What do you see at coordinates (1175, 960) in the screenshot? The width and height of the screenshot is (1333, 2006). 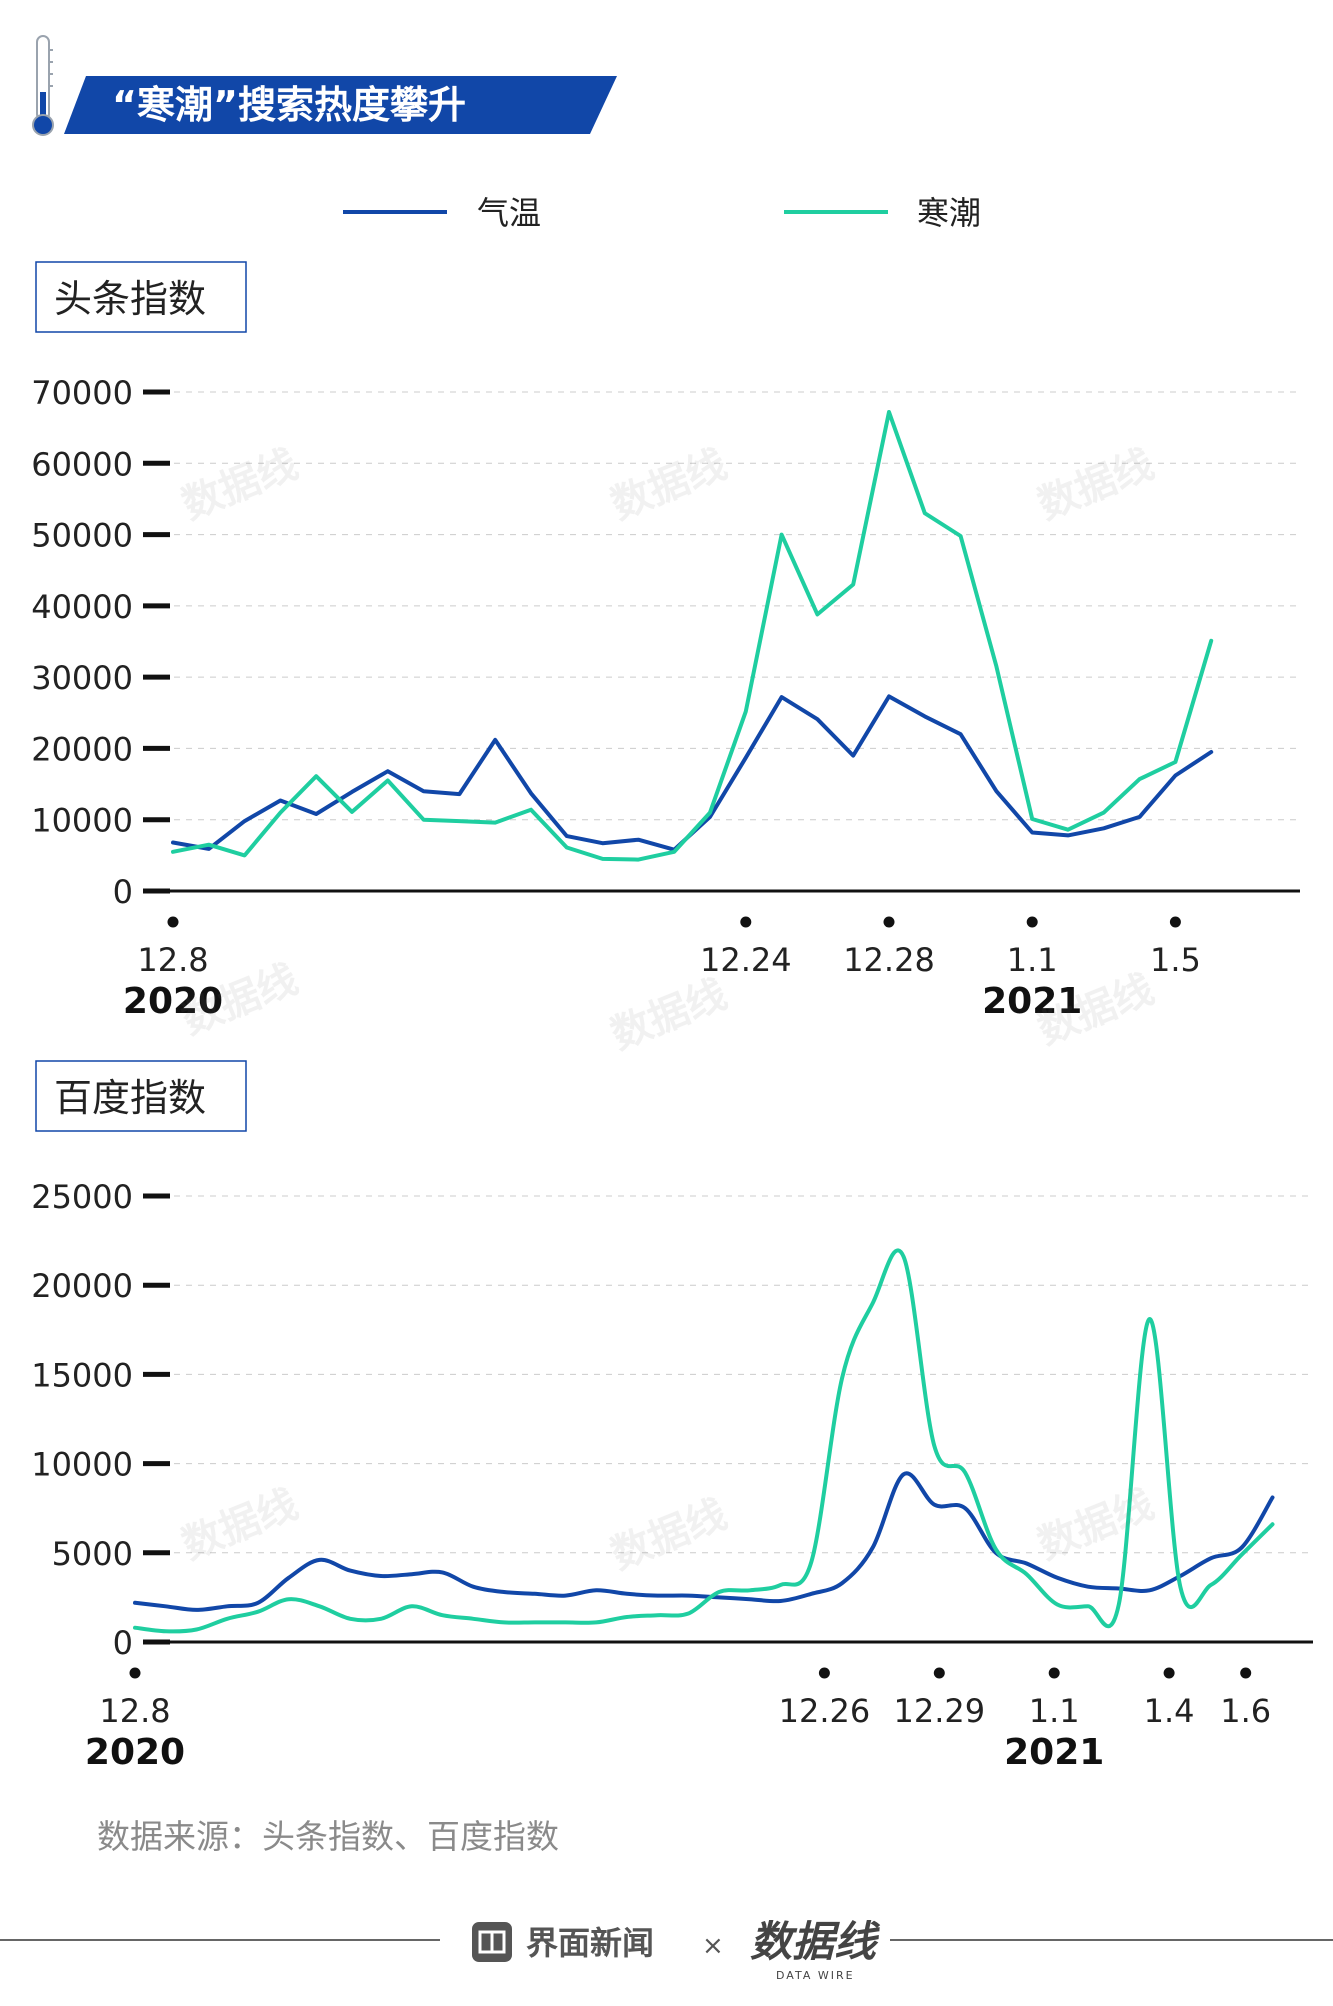 I see `x-tick-label: 1.5` at bounding box center [1175, 960].